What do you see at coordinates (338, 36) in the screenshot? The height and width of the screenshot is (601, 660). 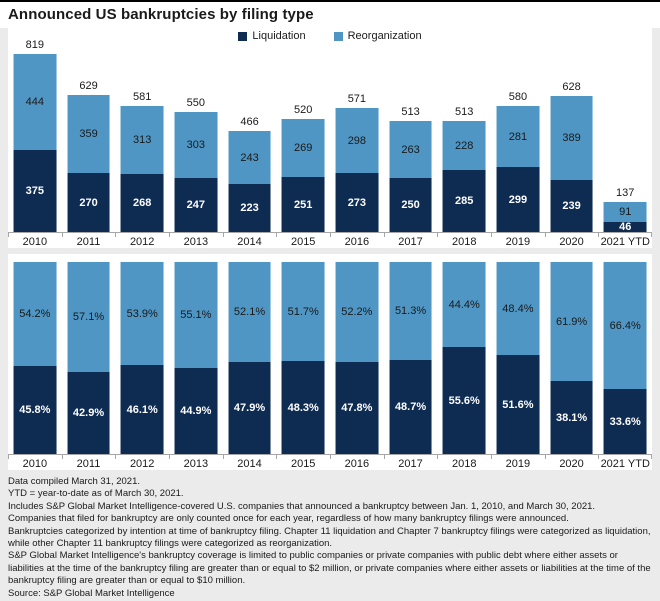 I see `reorganization-swatch-icon` at bounding box center [338, 36].